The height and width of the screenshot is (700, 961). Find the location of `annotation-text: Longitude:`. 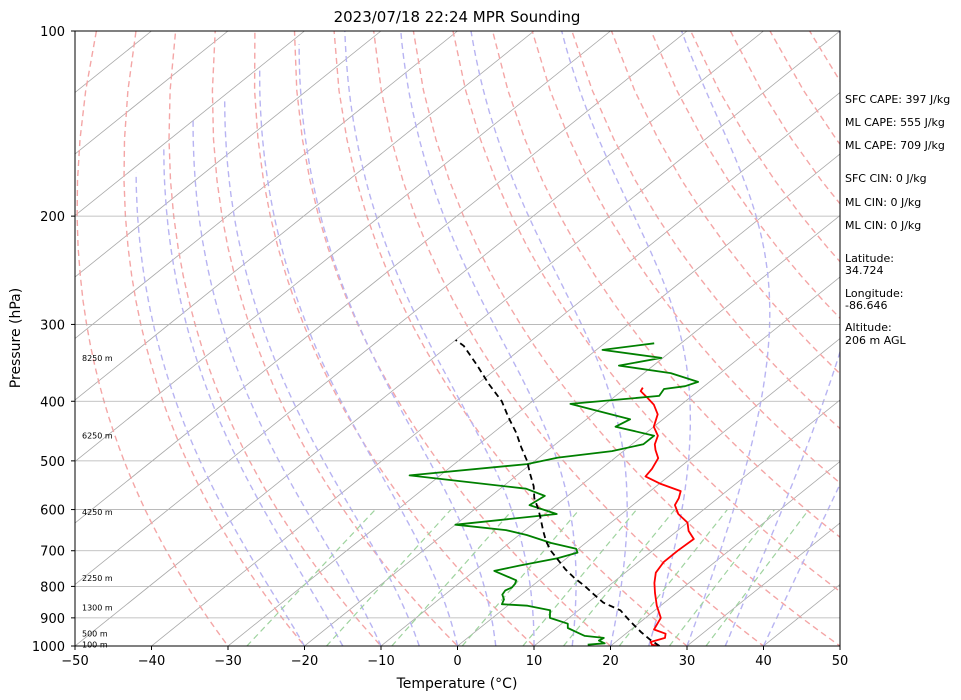

annotation-text: Longitude: is located at coordinates (874, 293).